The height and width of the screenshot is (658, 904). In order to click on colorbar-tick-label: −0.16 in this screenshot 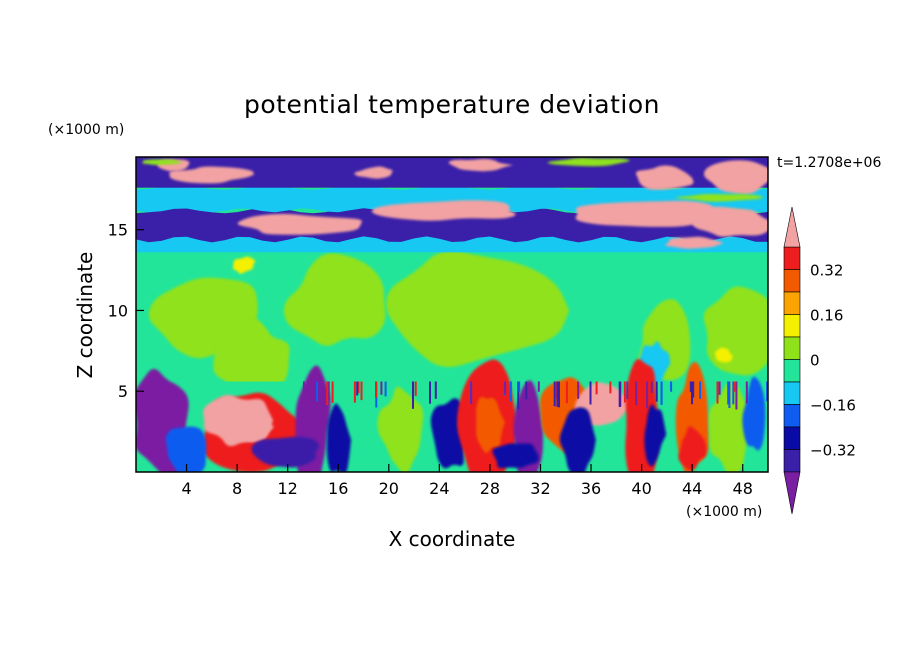, I will do `click(833, 406)`.